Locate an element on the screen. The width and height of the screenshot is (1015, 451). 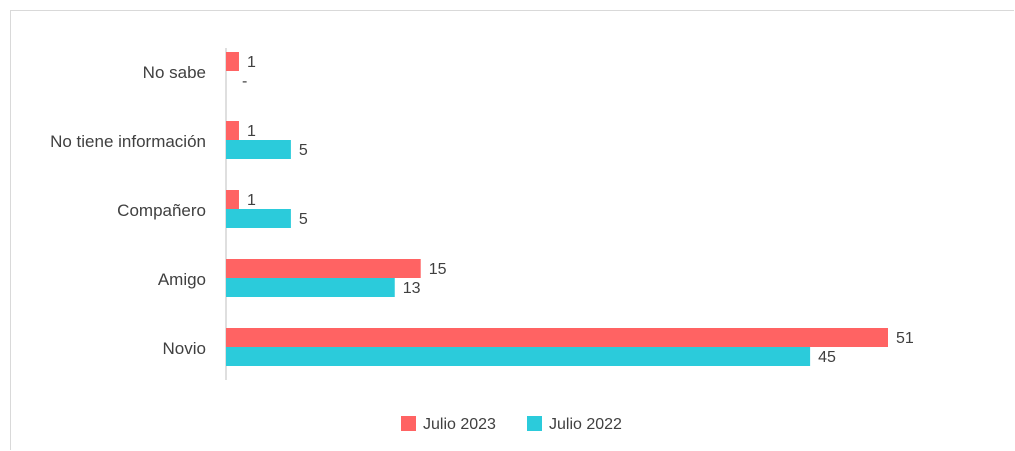
legend-label: Julio 2023 is located at coordinates (459, 424).